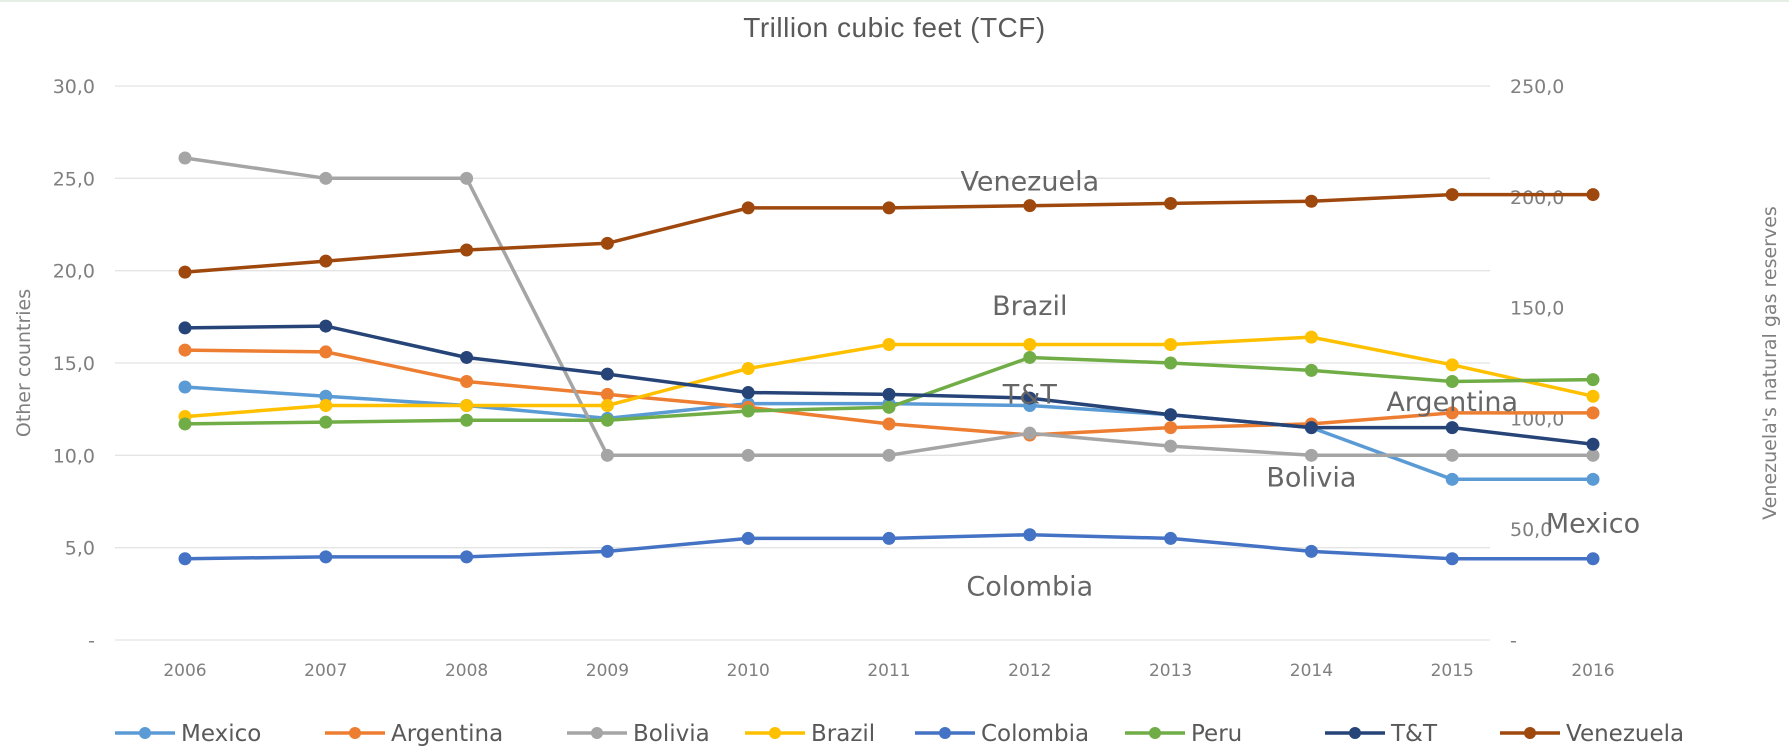  Describe the element at coordinates (1183, 734) in the screenshot. I see `legend-item-peru: Peru` at that location.